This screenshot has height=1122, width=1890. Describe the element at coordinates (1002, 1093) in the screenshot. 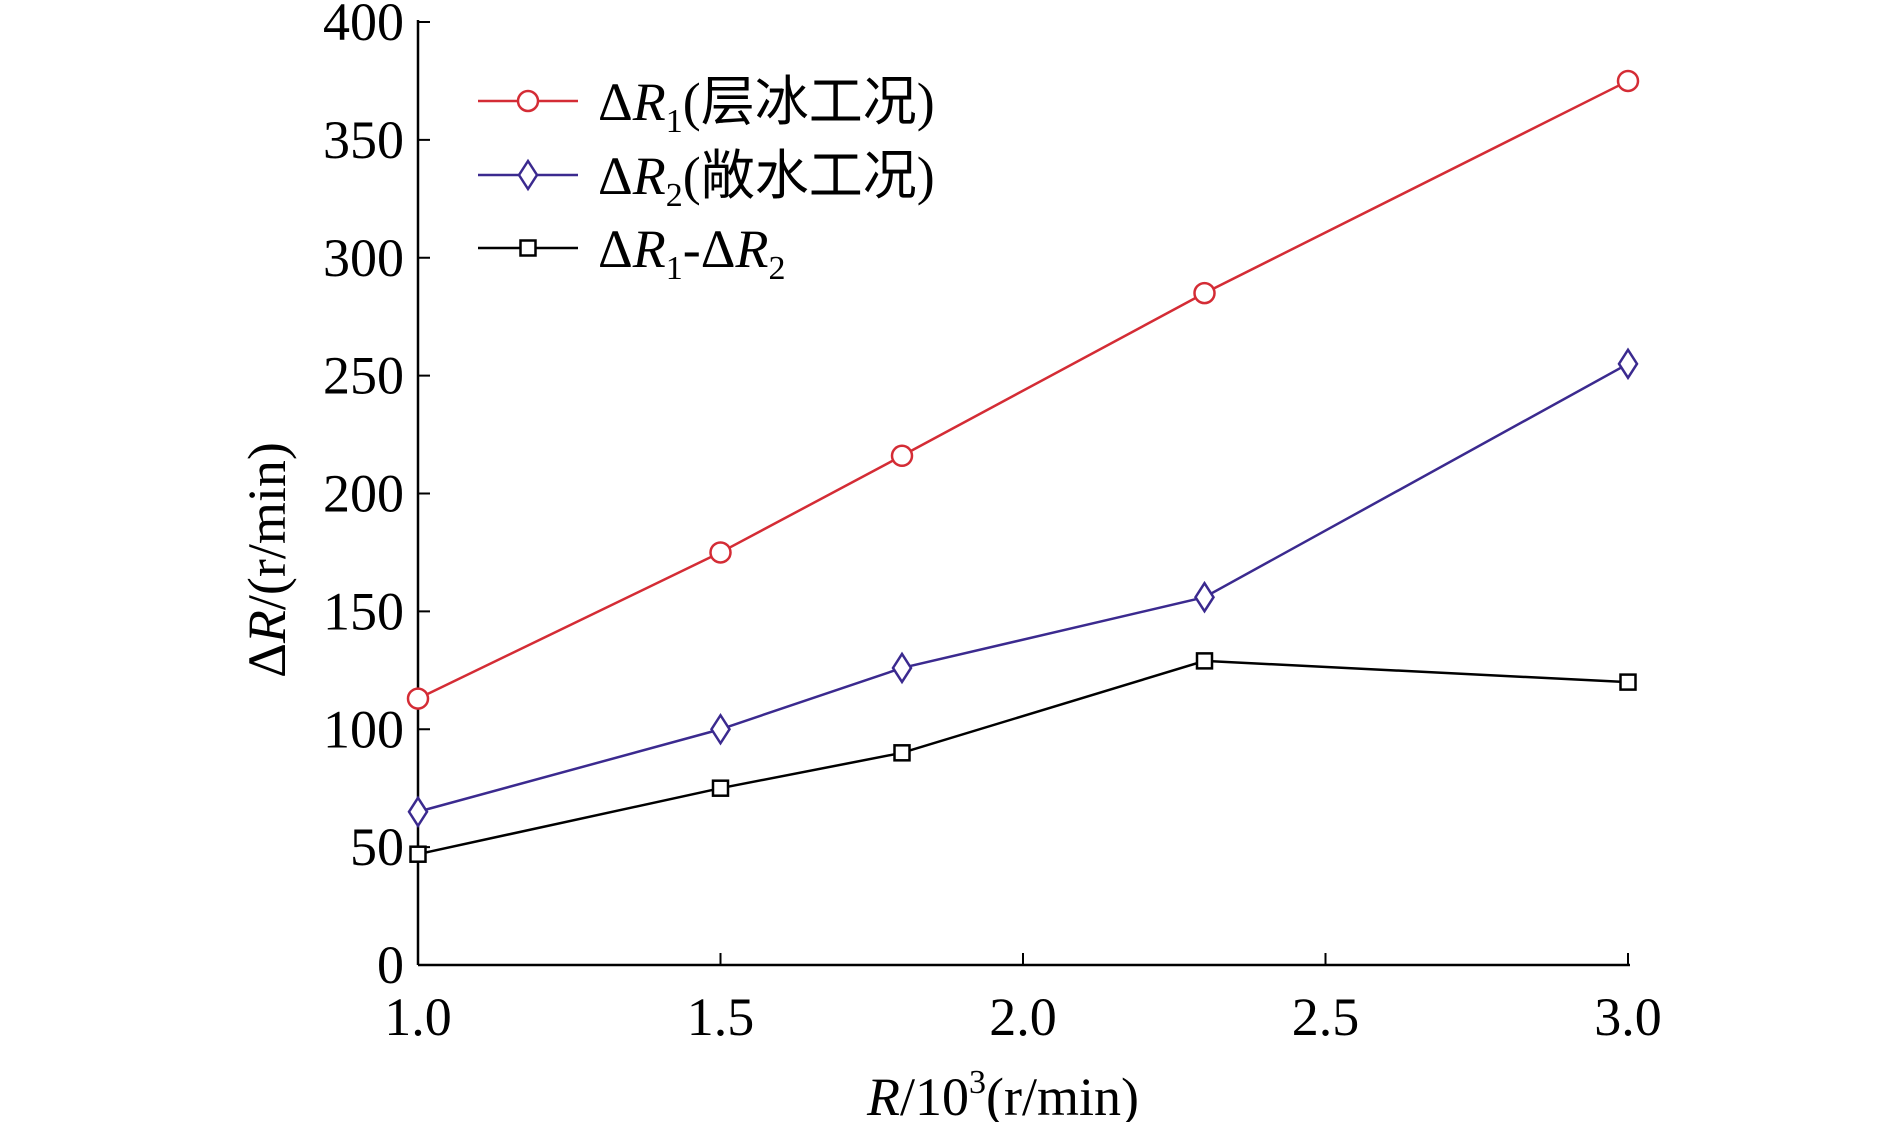

I see `x-axis-label: R/103(r/min)` at that location.